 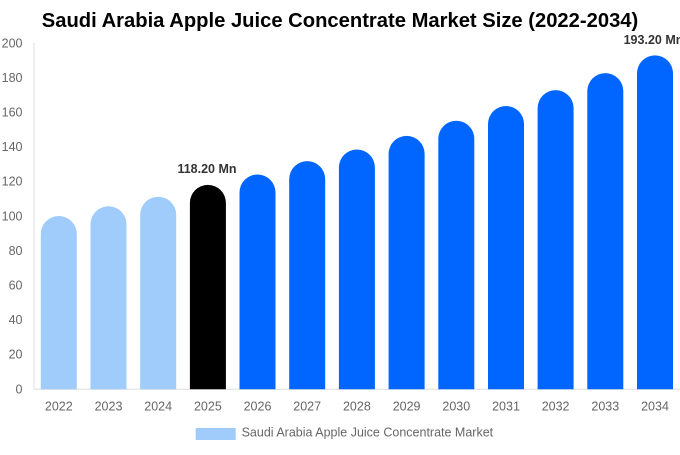 I want to click on svg-text: 2029, so click(x=407, y=406).